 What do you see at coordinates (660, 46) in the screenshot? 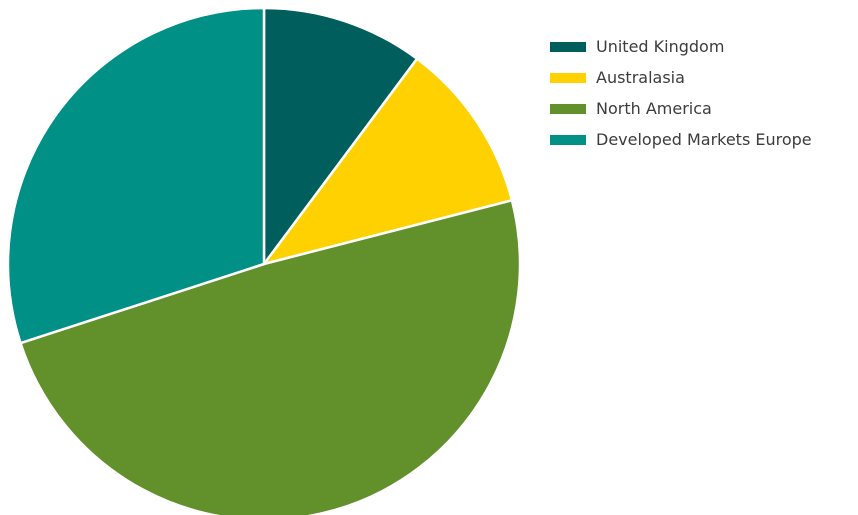
I see `legend-label: United Kingdom` at bounding box center [660, 46].